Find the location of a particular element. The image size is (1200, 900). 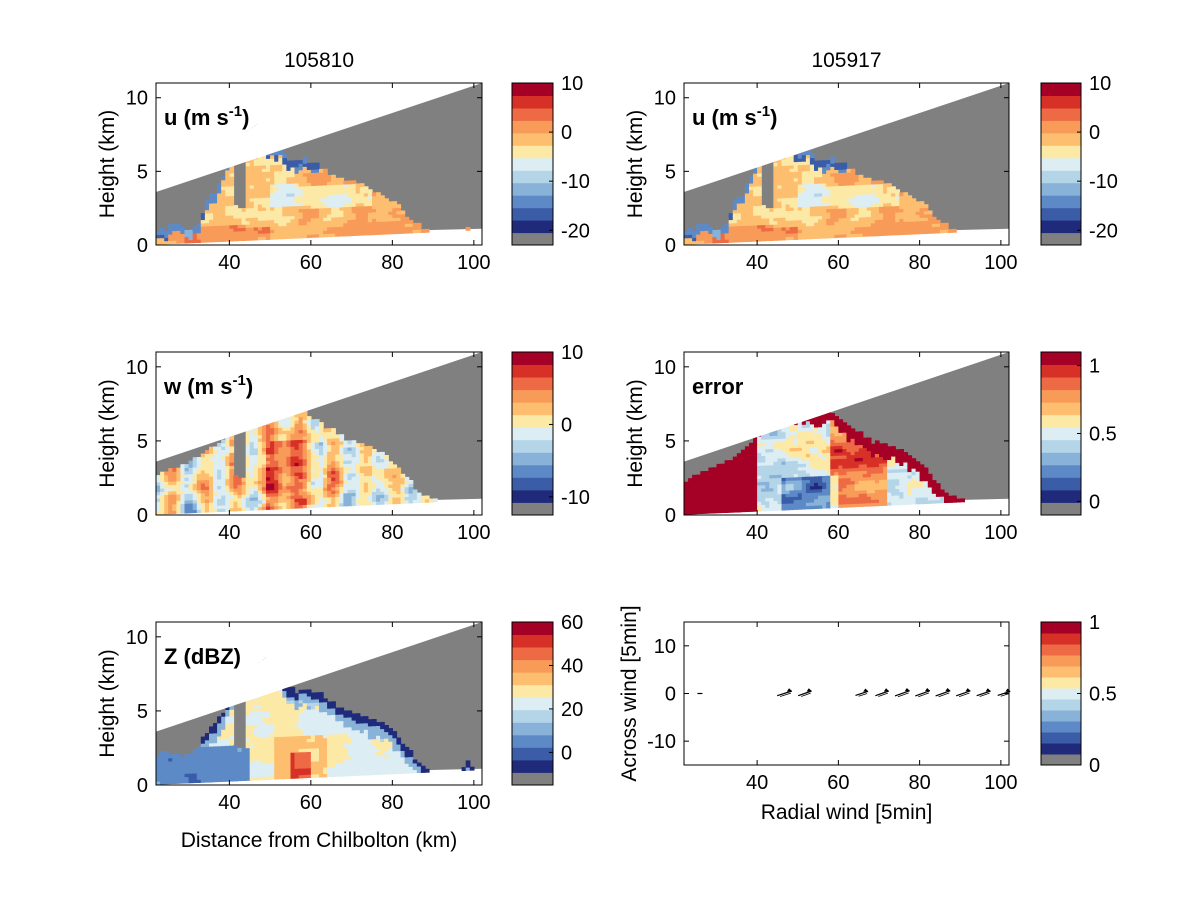

y-tick-label: 0 is located at coordinates (142, 246).